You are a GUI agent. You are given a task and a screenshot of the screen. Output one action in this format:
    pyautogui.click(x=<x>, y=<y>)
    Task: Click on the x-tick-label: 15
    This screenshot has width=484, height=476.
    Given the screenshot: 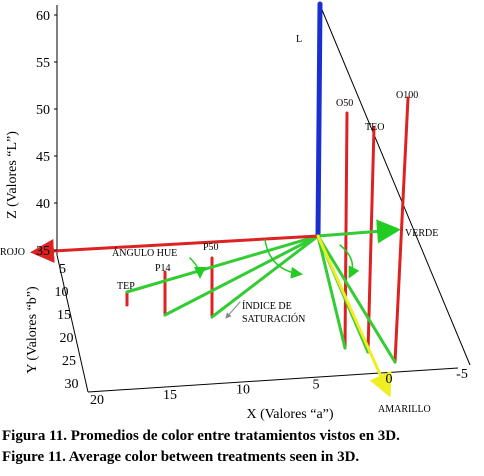 What is the action you would take?
    pyautogui.click(x=170, y=395)
    